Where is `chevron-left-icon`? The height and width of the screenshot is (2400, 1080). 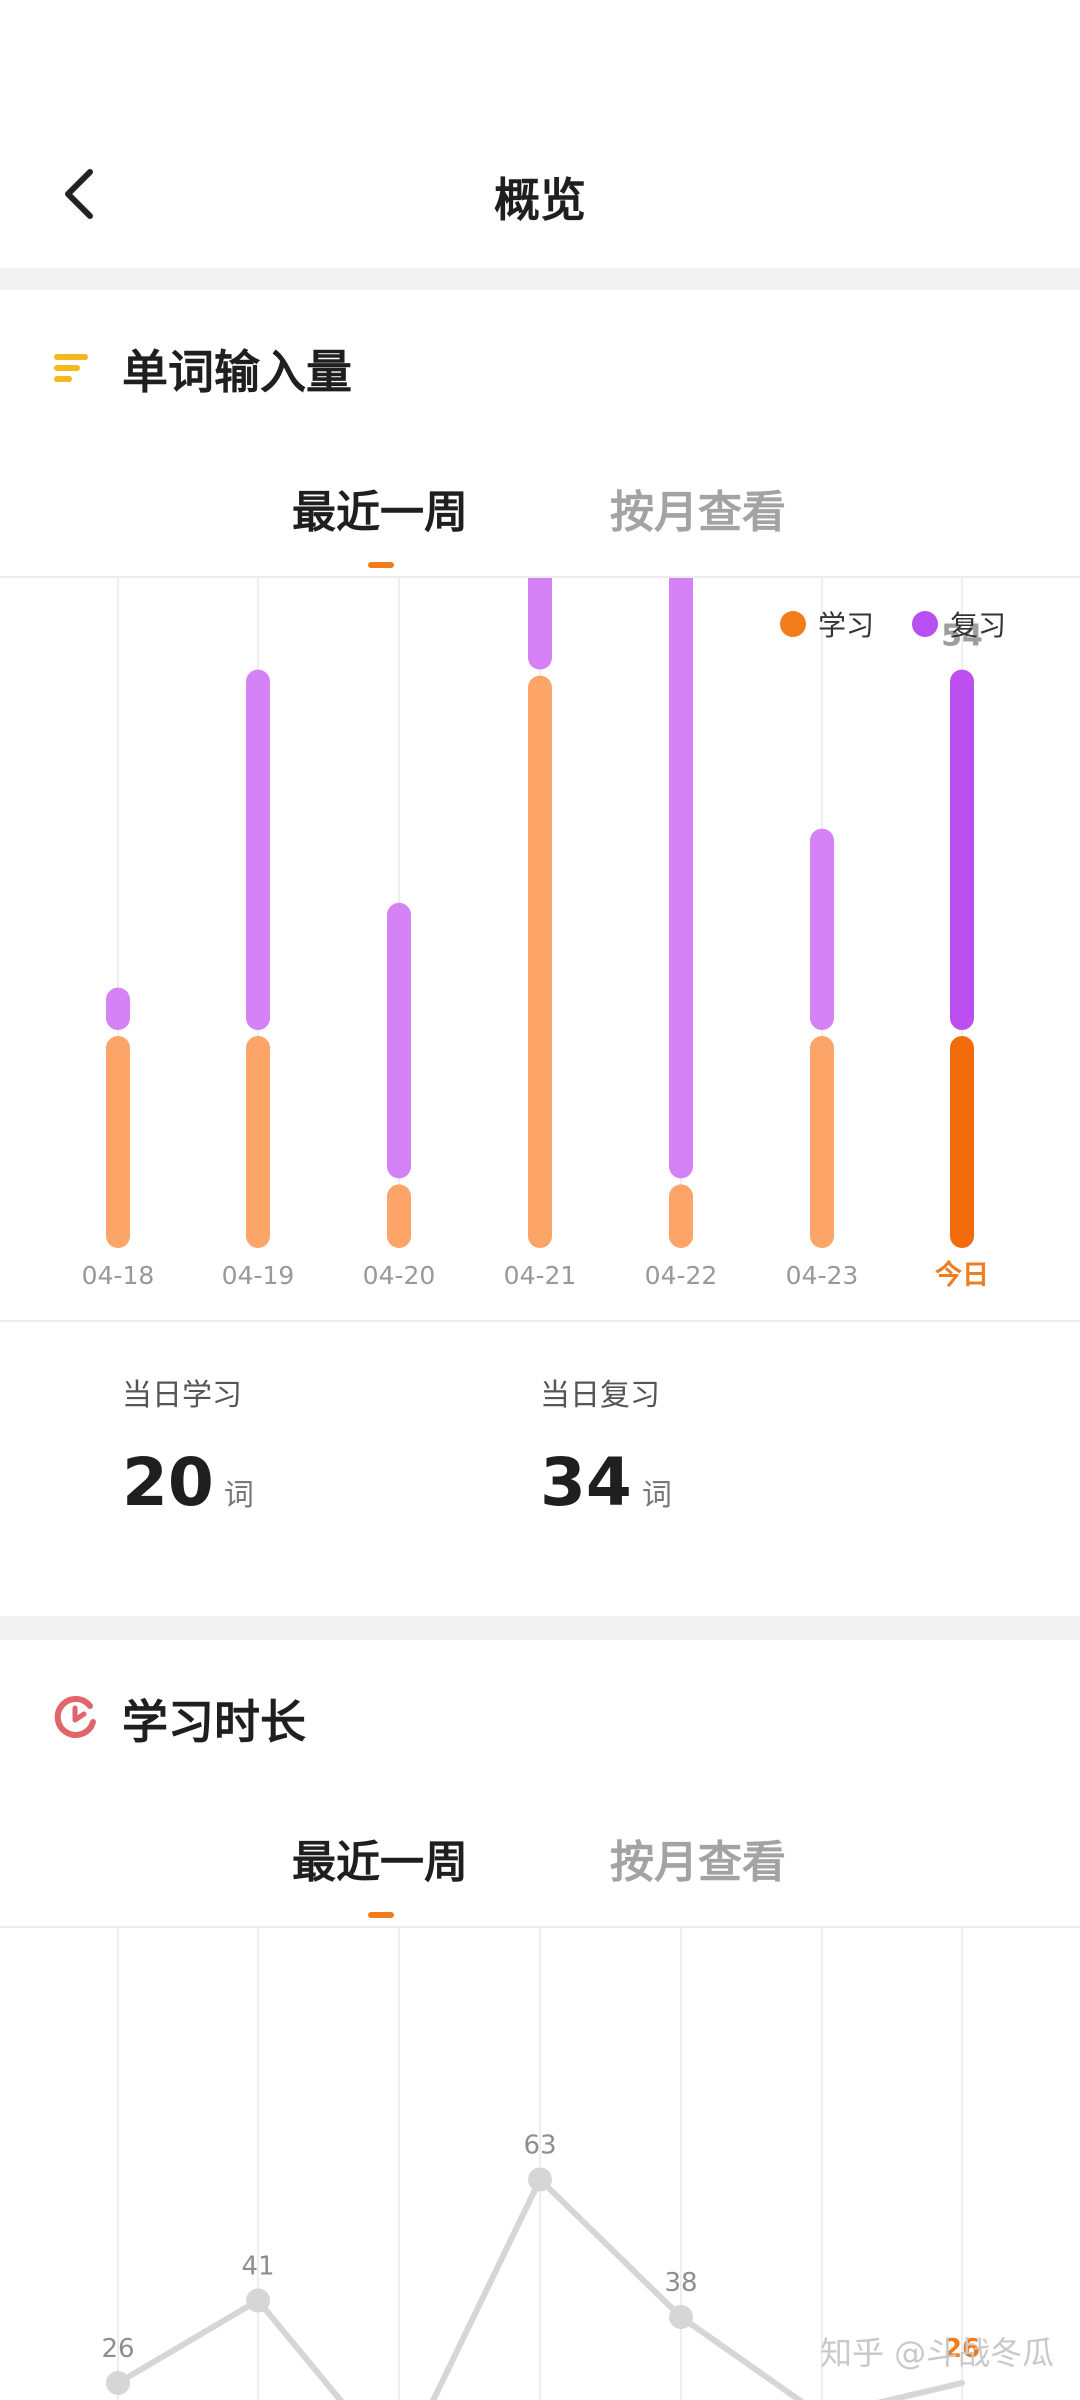
chevron-left-icon is located at coordinates (79, 194).